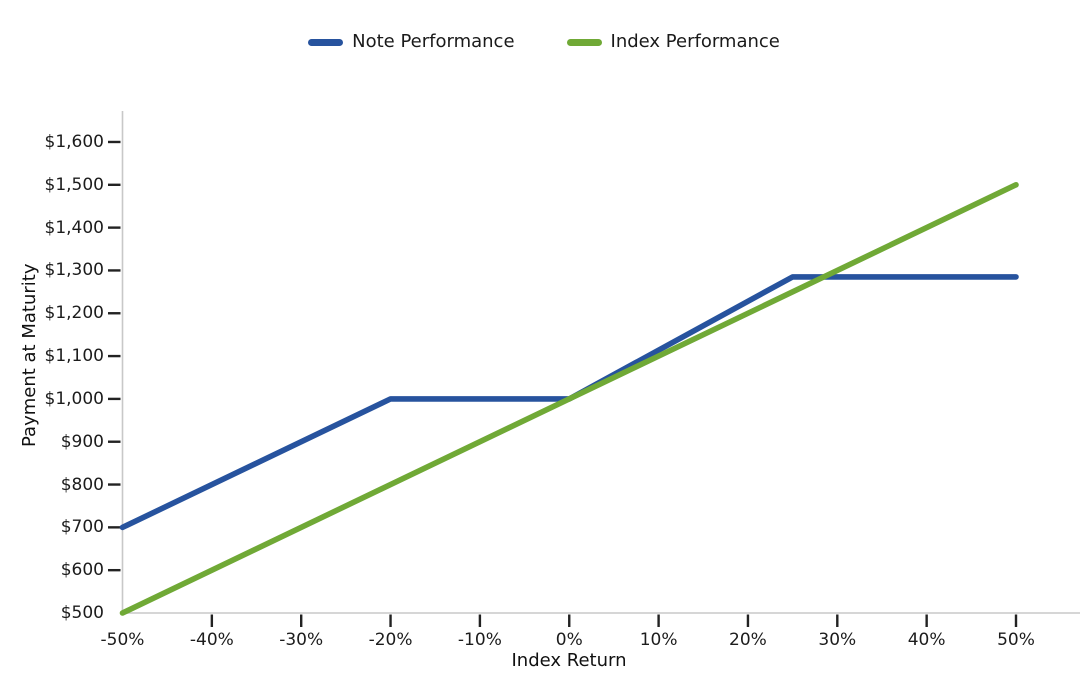  Describe the element at coordinates (926, 640) in the screenshot. I see `x-tick-label: 40%` at that location.